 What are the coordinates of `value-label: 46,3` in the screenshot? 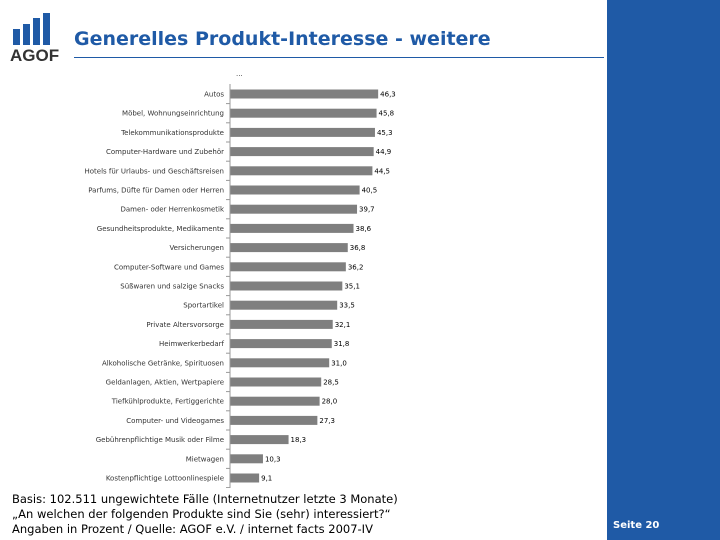 It's located at (388, 95).